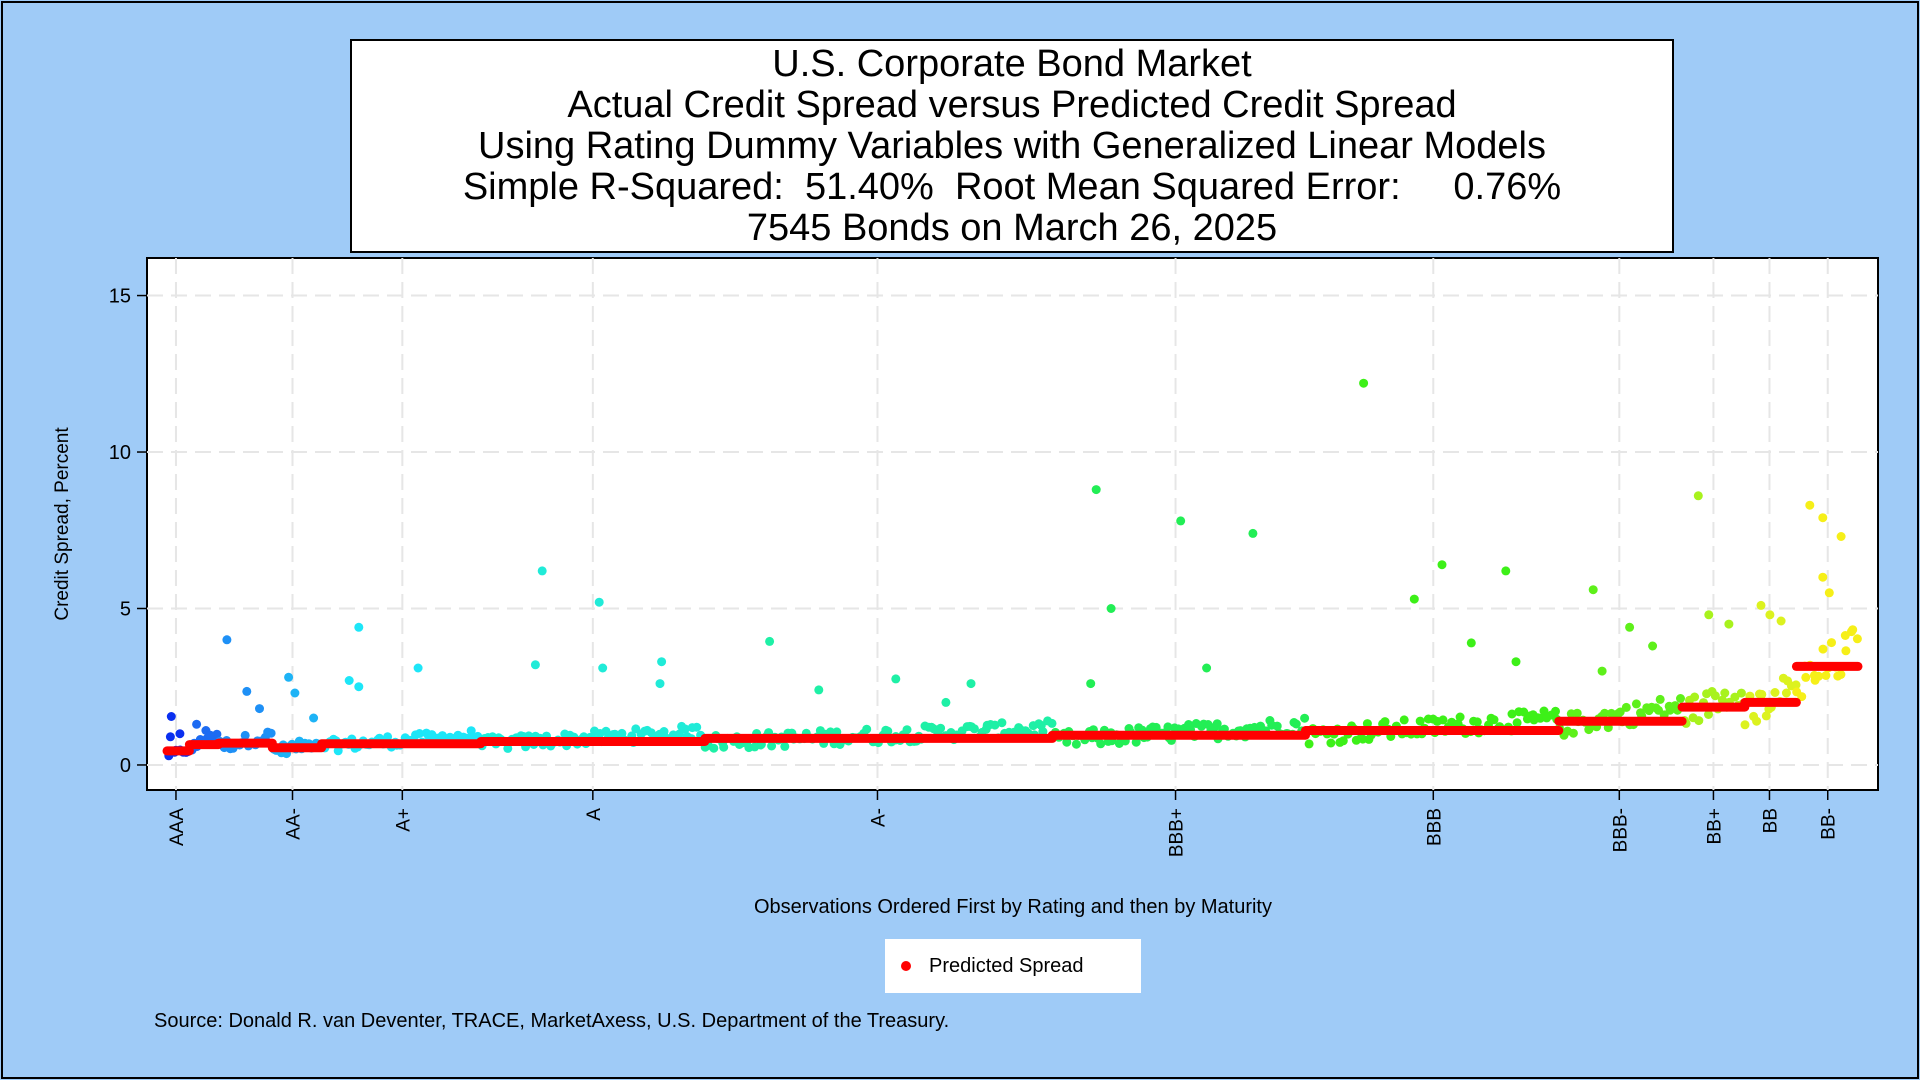 The height and width of the screenshot is (1080, 1920). I want to click on x-tick-label: A, so click(594, 814).